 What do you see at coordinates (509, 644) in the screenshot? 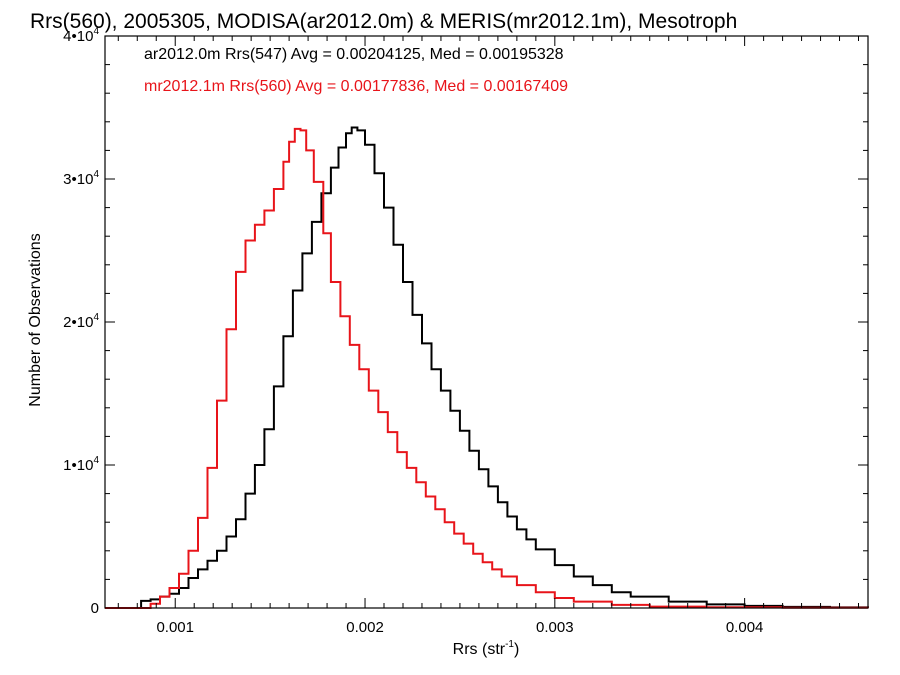
I see `x-axis-label-superscript: -1` at bounding box center [509, 644].